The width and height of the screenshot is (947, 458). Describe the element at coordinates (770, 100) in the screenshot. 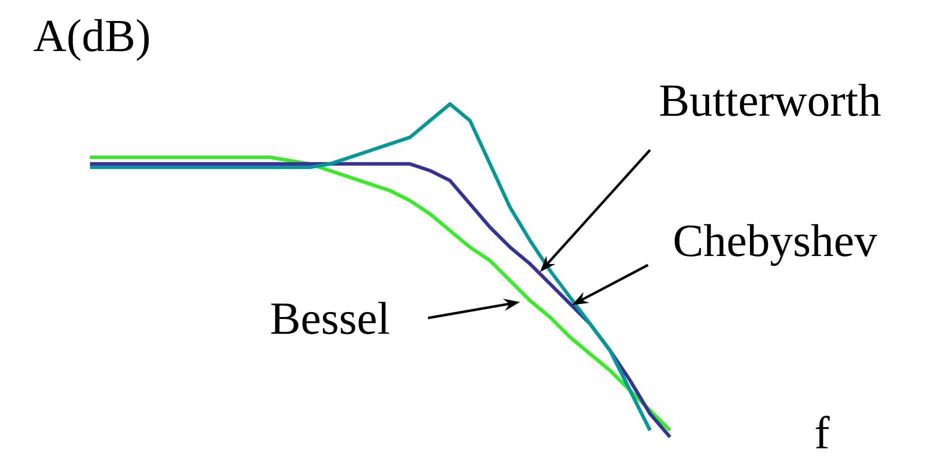

I see `text: Butterworth` at that location.